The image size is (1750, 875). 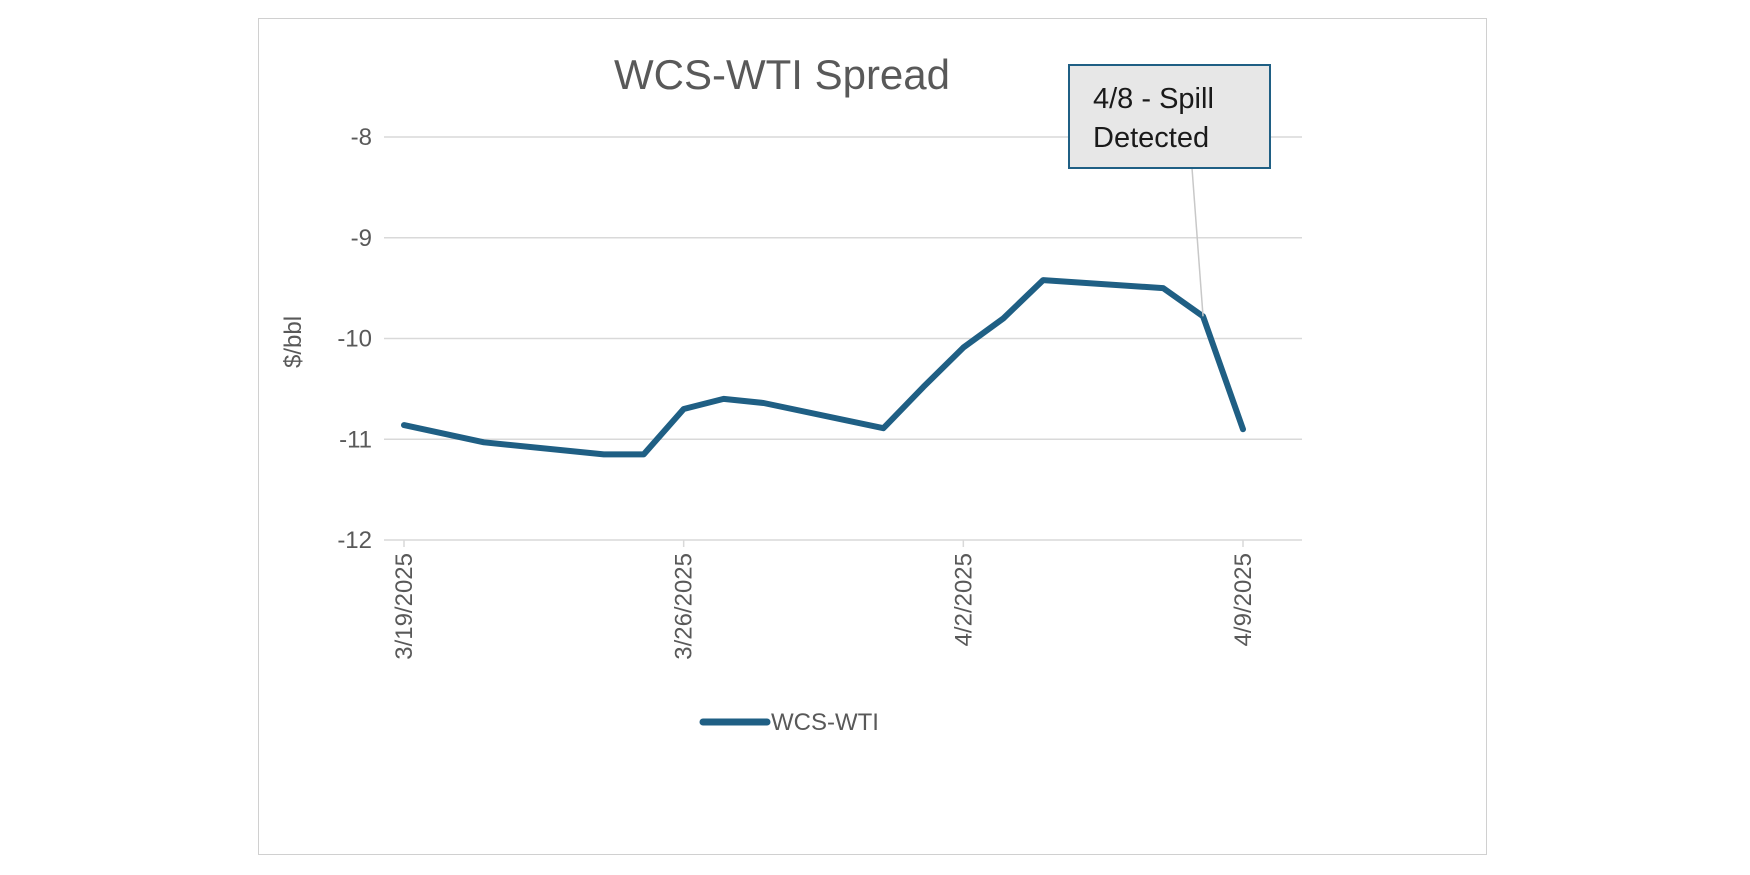 What do you see at coordinates (361, 137) in the screenshot?
I see `y-tick-label-0: -8` at bounding box center [361, 137].